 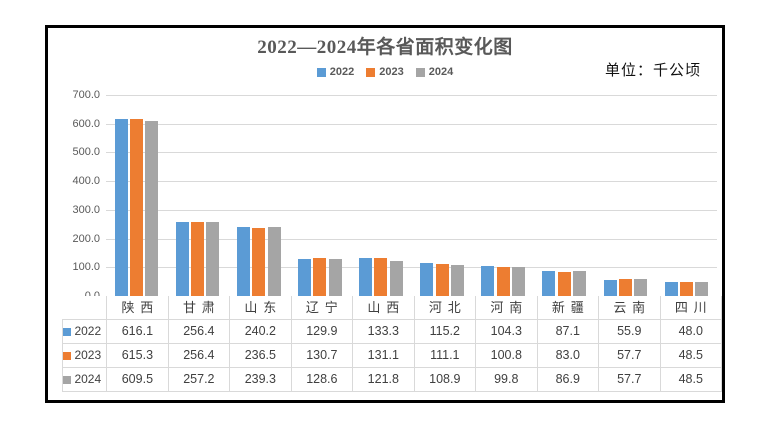 I want to click on bar-2022-河北, so click(x=427, y=279).